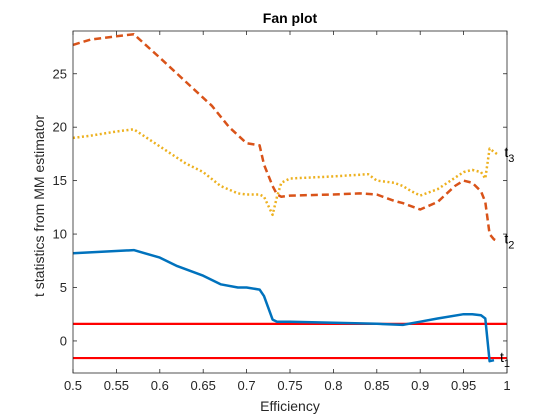 The height and width of the screenshot is (420, 560). Describe the element at coordinates (463, 385) in the screenshot. I see `x-tick-label: 0.95` at that location.